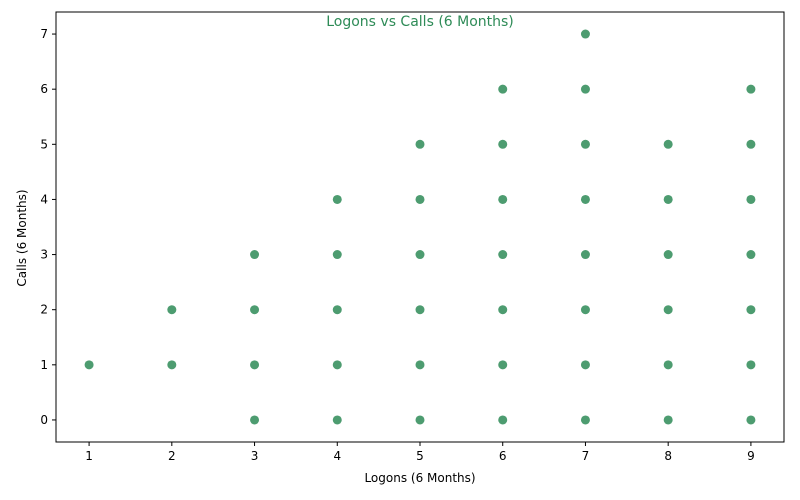 The width and height of the screenshot is (800, 500). Describe the element at coordinates (44, 420) in the screenshot. I see `y-tick-label: 0` at that location.